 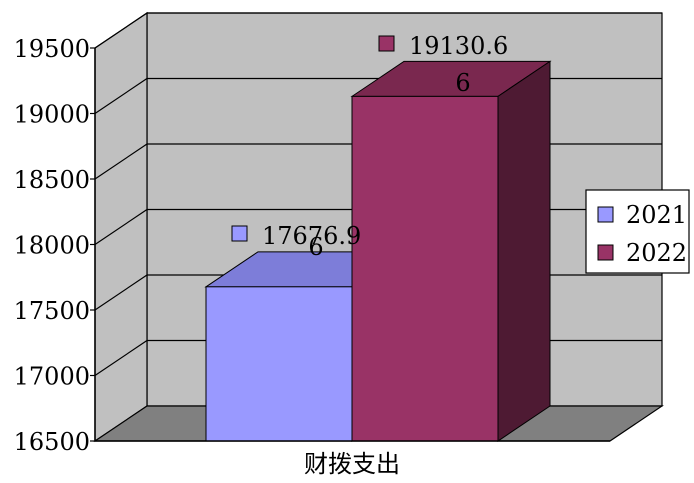 I want to click on y-tick-label: 17500, so click(x=52, y=311).